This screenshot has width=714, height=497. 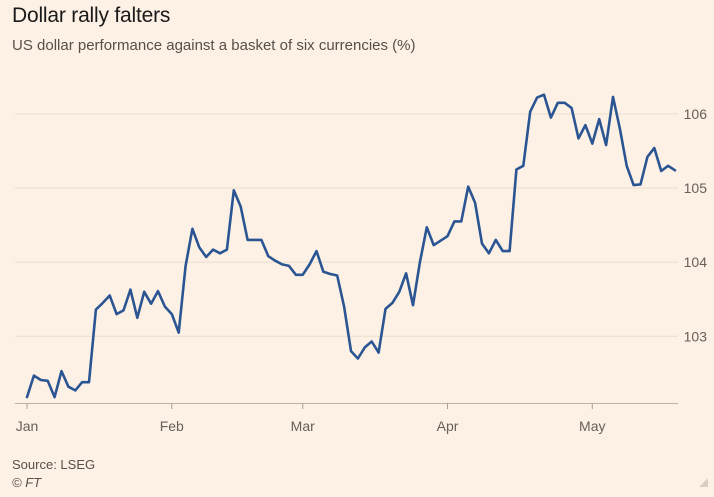 I want to click on copyright-credit: © FT, so click(x=27, y=482).